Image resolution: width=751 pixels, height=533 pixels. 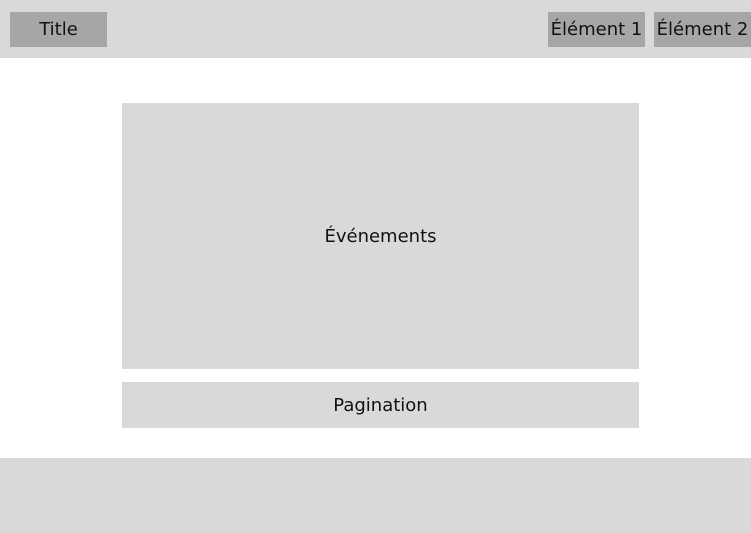 I want to click on footer-bar, so click(x=375, y=495).